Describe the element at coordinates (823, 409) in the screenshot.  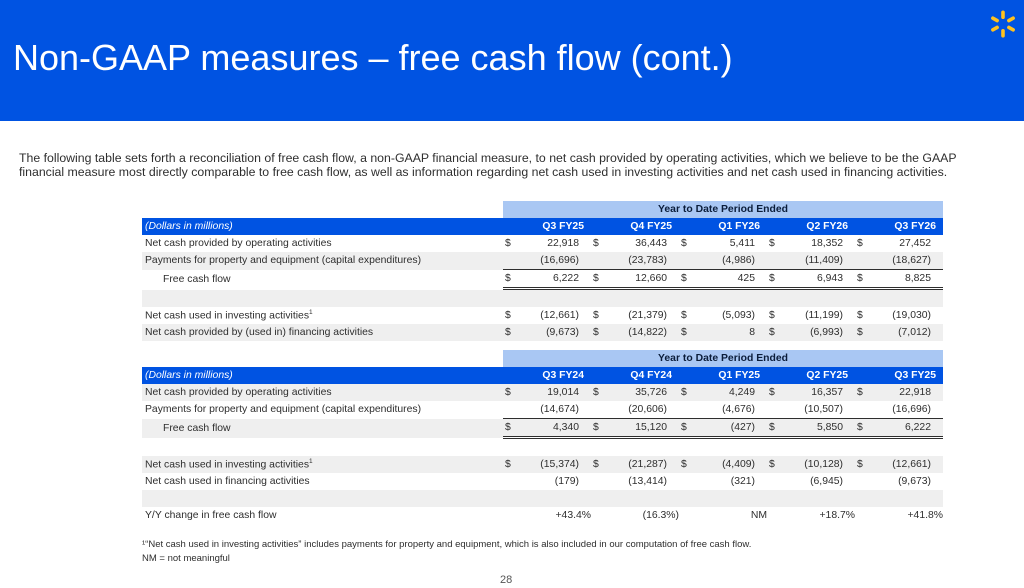
I see `cell-value: (10,507)` at that location.